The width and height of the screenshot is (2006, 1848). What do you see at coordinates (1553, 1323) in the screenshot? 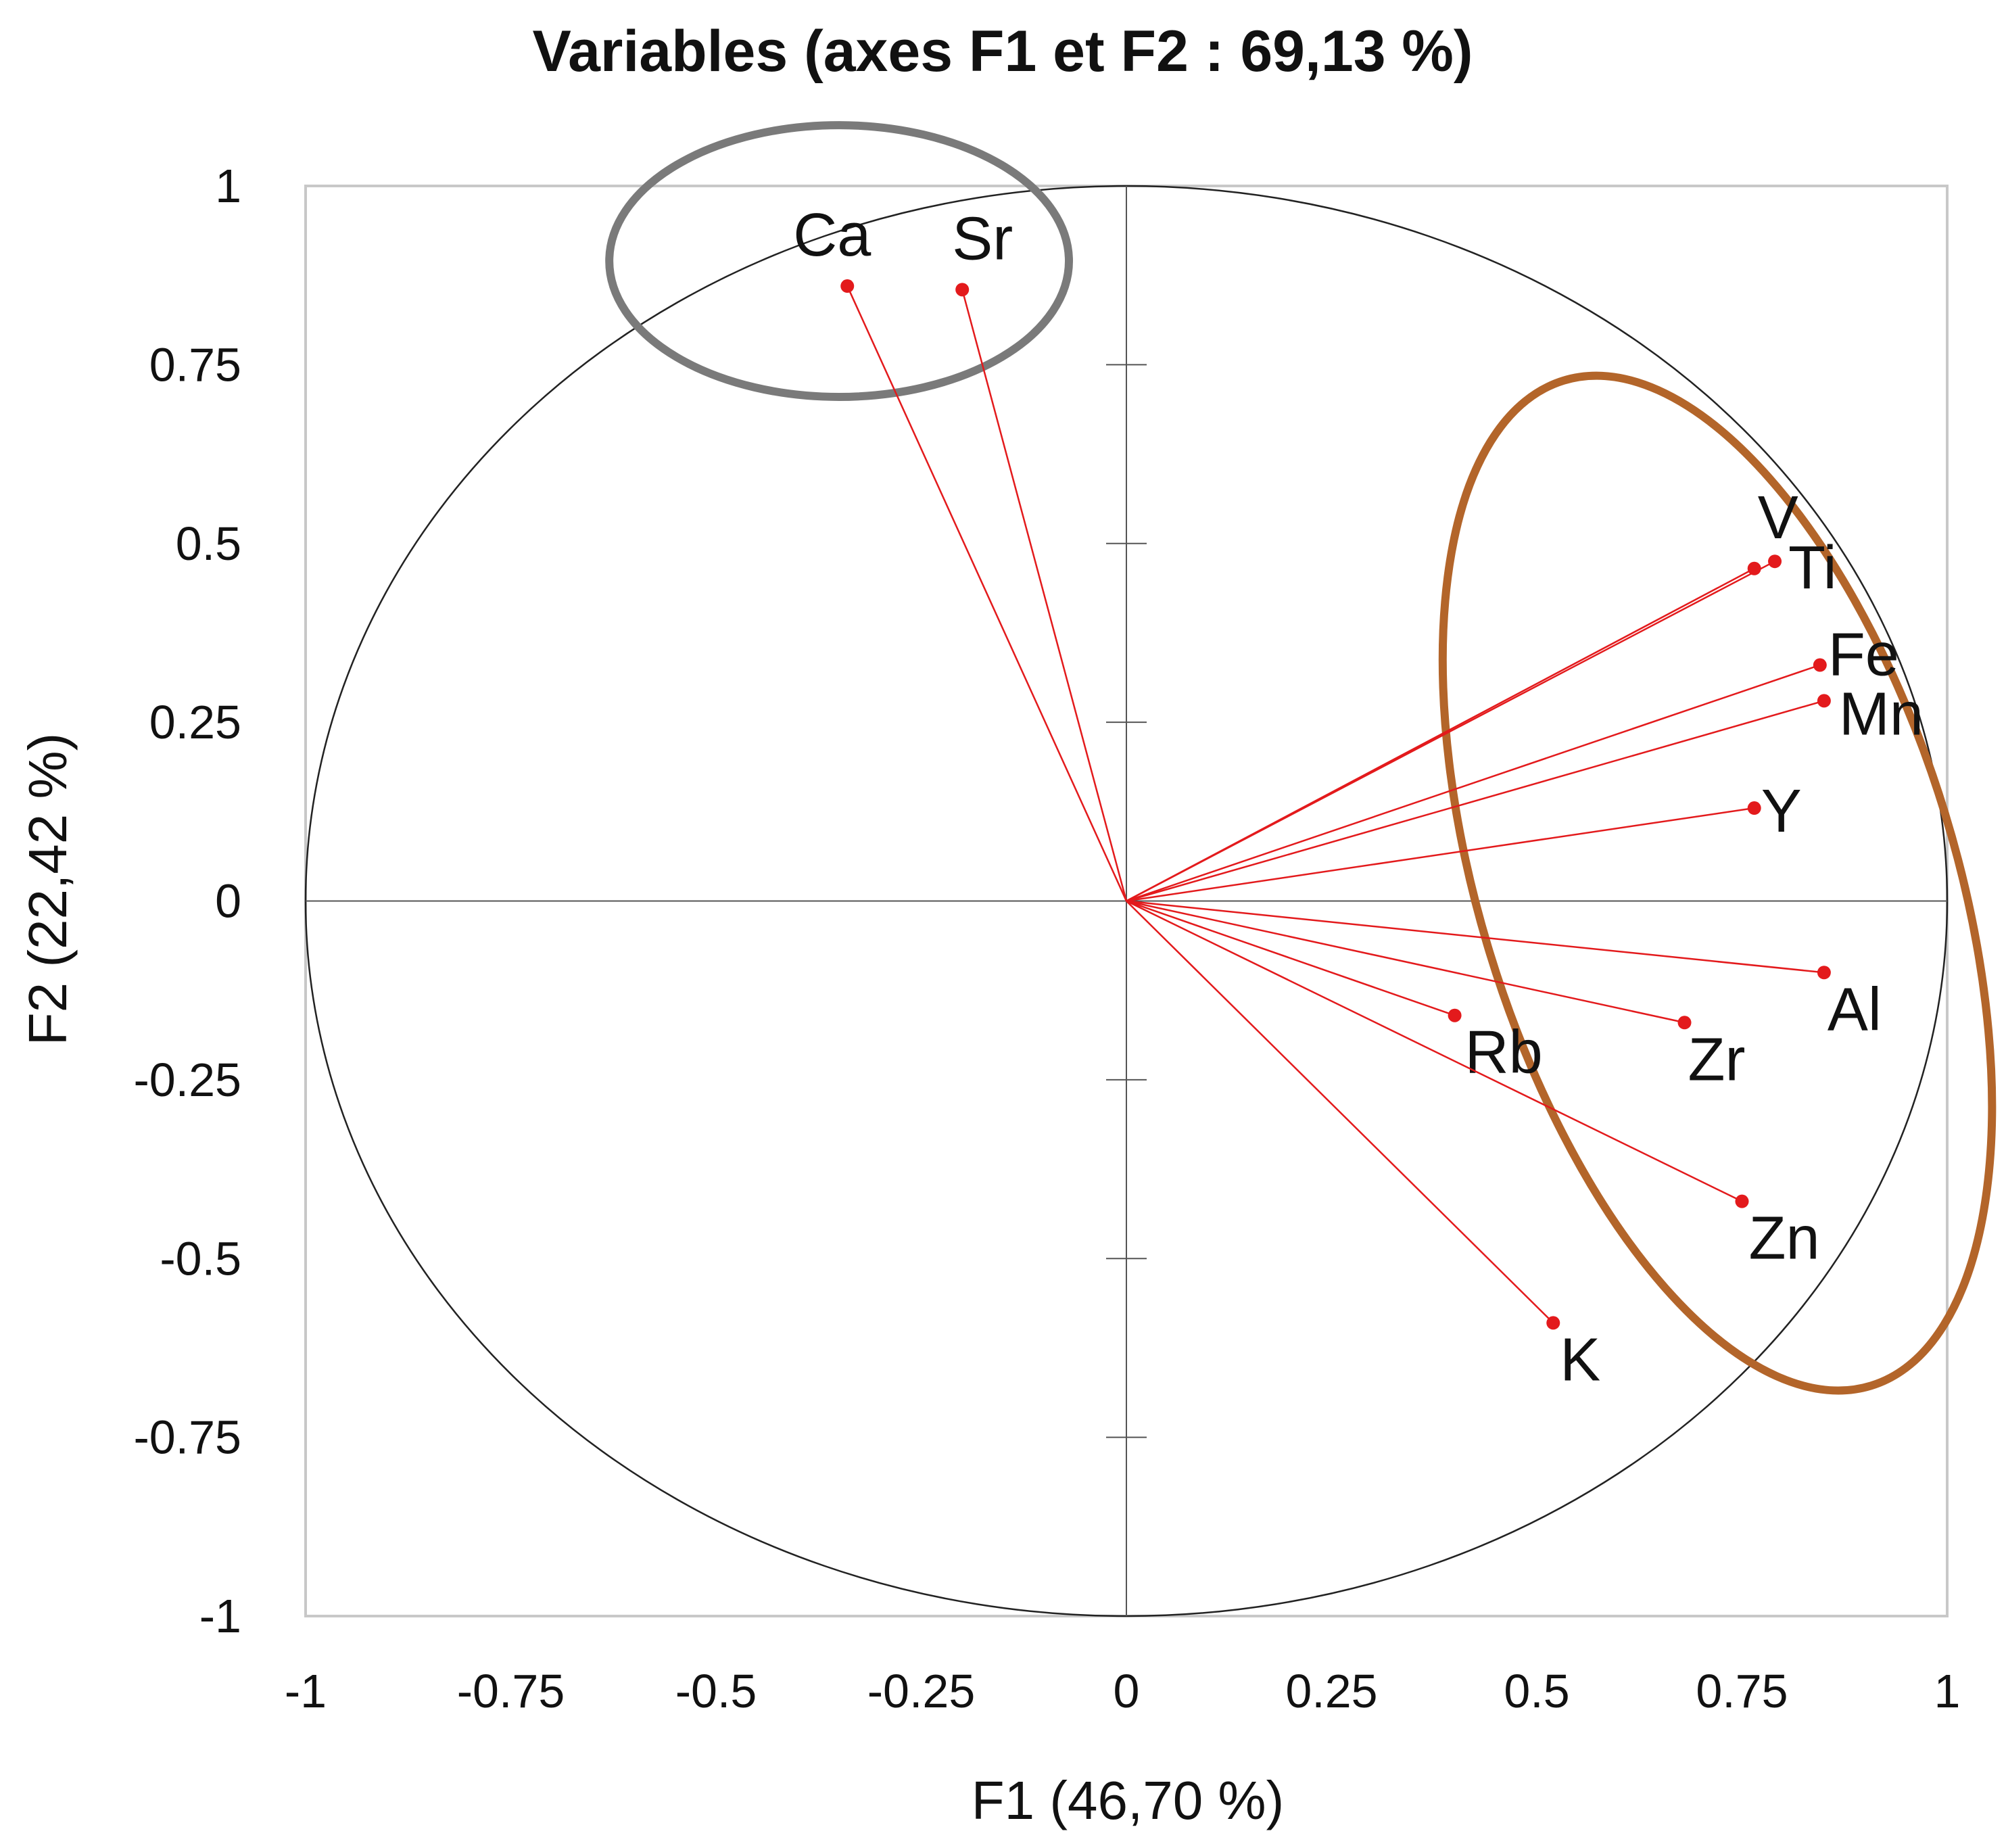
I see `point-K` at bounding box center [1553, 1323].